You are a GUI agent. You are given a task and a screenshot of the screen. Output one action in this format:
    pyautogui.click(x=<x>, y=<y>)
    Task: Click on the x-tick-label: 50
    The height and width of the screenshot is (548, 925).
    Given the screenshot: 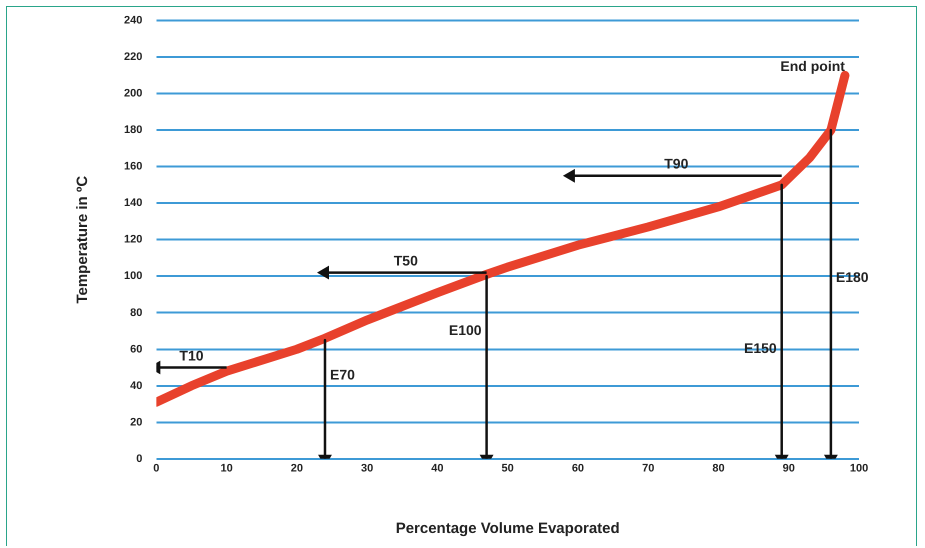 What is the action you would take?
    pyautogui.click(x=508, y=468)
    